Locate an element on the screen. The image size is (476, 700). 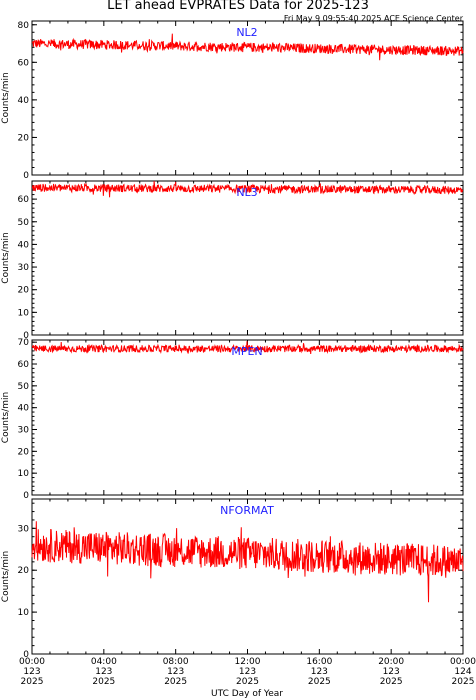
chart-title: LET ahead EVPRATES Data for 2025-123 is located at coordinates (238, 6).